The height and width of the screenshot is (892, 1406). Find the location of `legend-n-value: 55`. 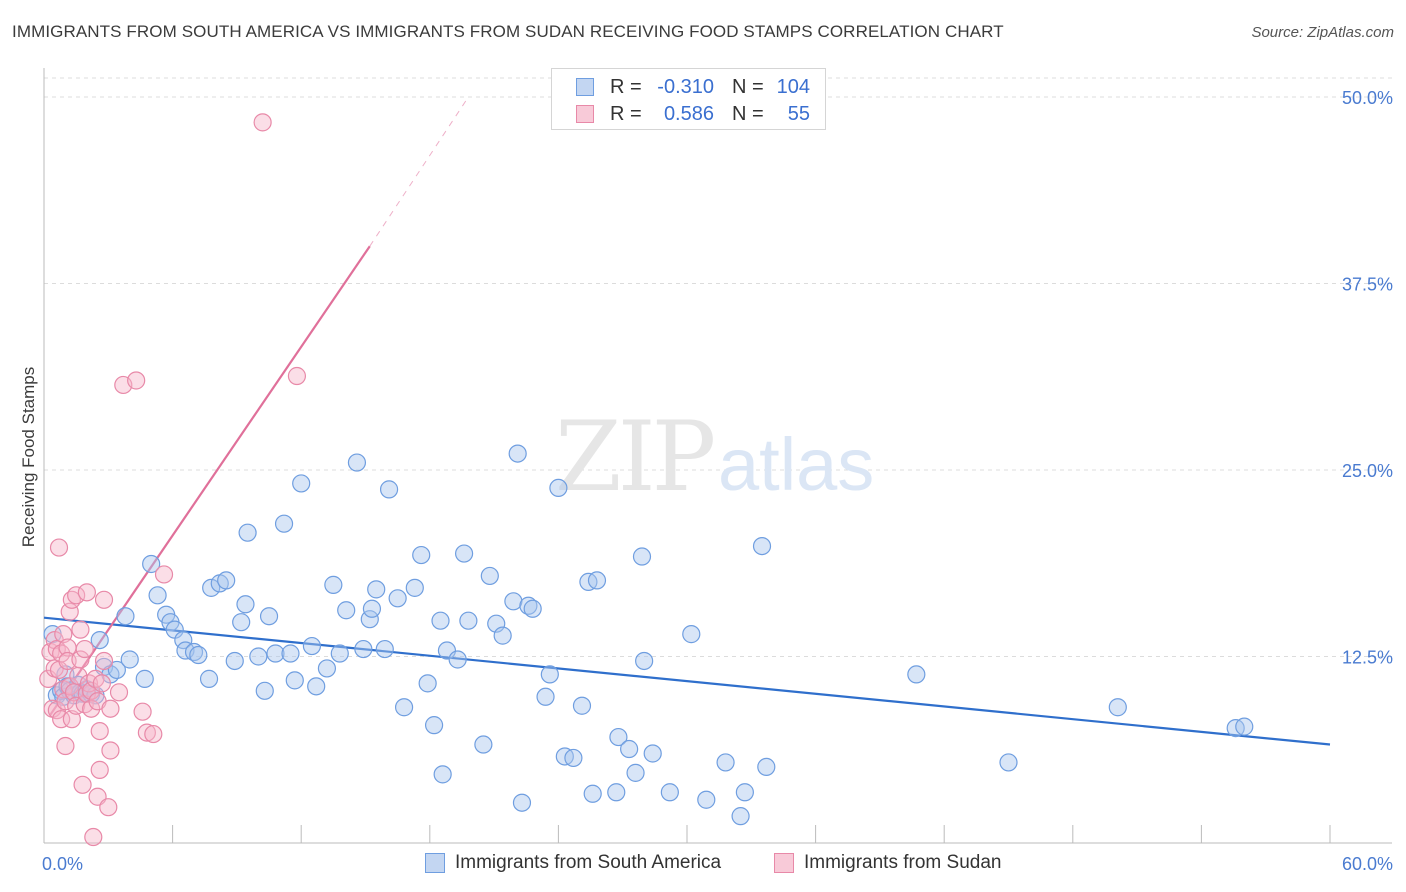

legend-n-value: 55 is located at coordinates (798, 113).